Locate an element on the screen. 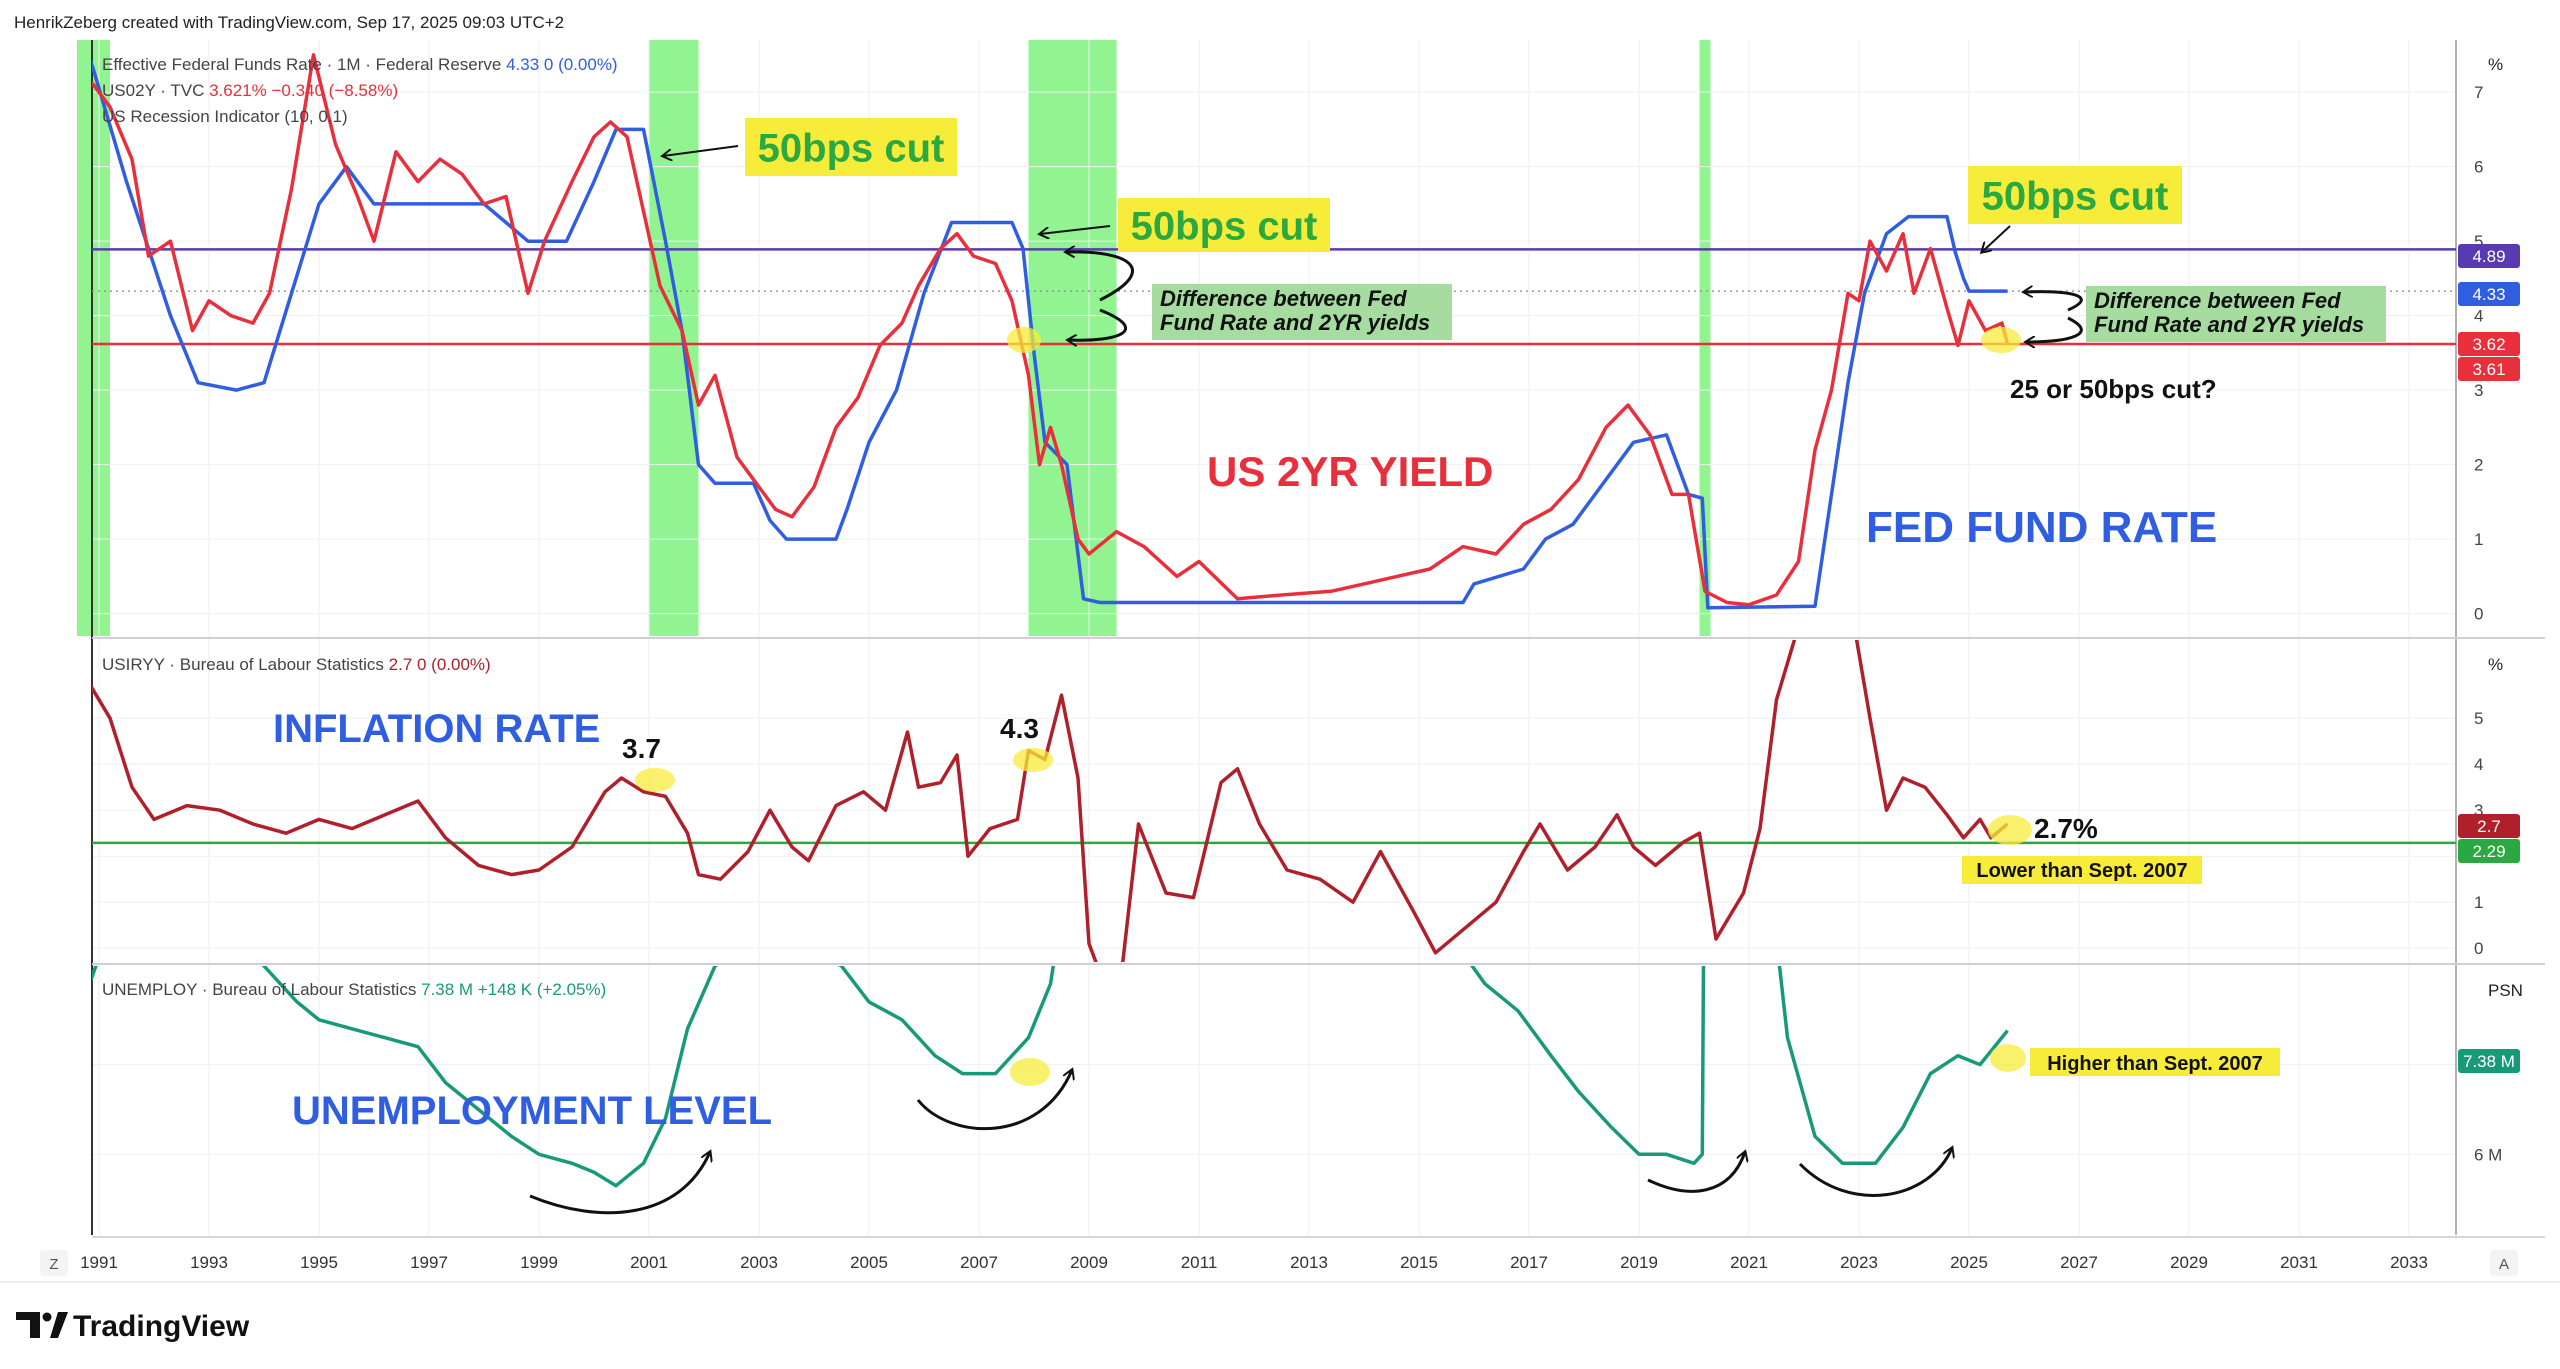  x-tick-label: 2015 is located at coordinates (1419, 1262).